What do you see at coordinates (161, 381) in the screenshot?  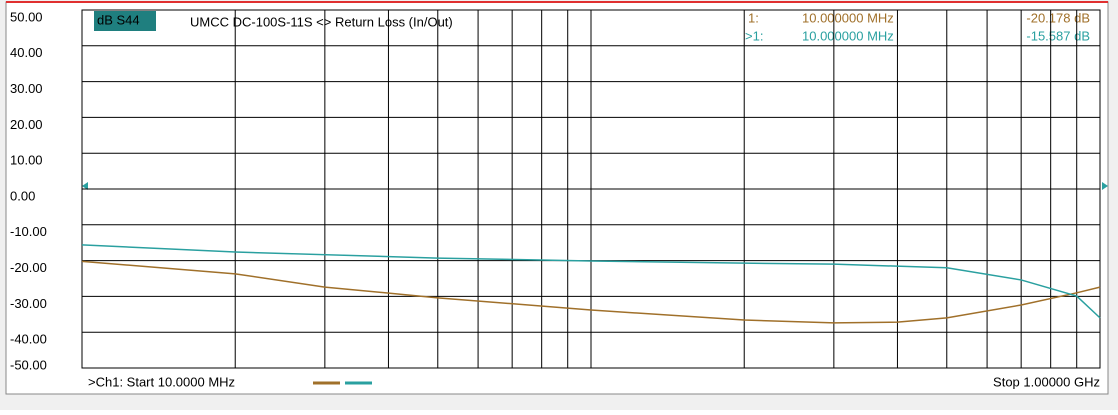 I see `start-label: >Ch1: Start 10.0000 MHz` at bounding box center [161, 381].